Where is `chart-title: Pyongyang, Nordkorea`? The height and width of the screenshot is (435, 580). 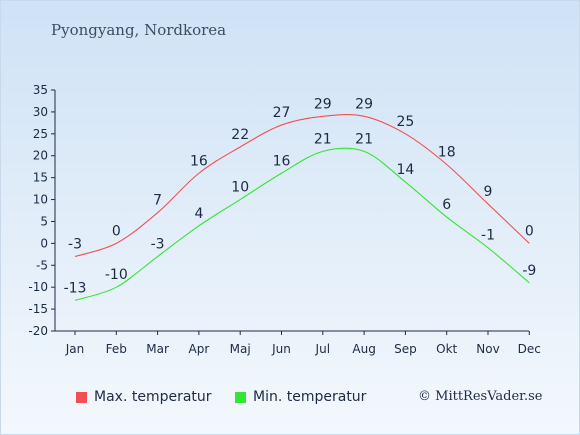
chart-title: Pyongyang, Nordkorea is located at coordinates (139, 30).